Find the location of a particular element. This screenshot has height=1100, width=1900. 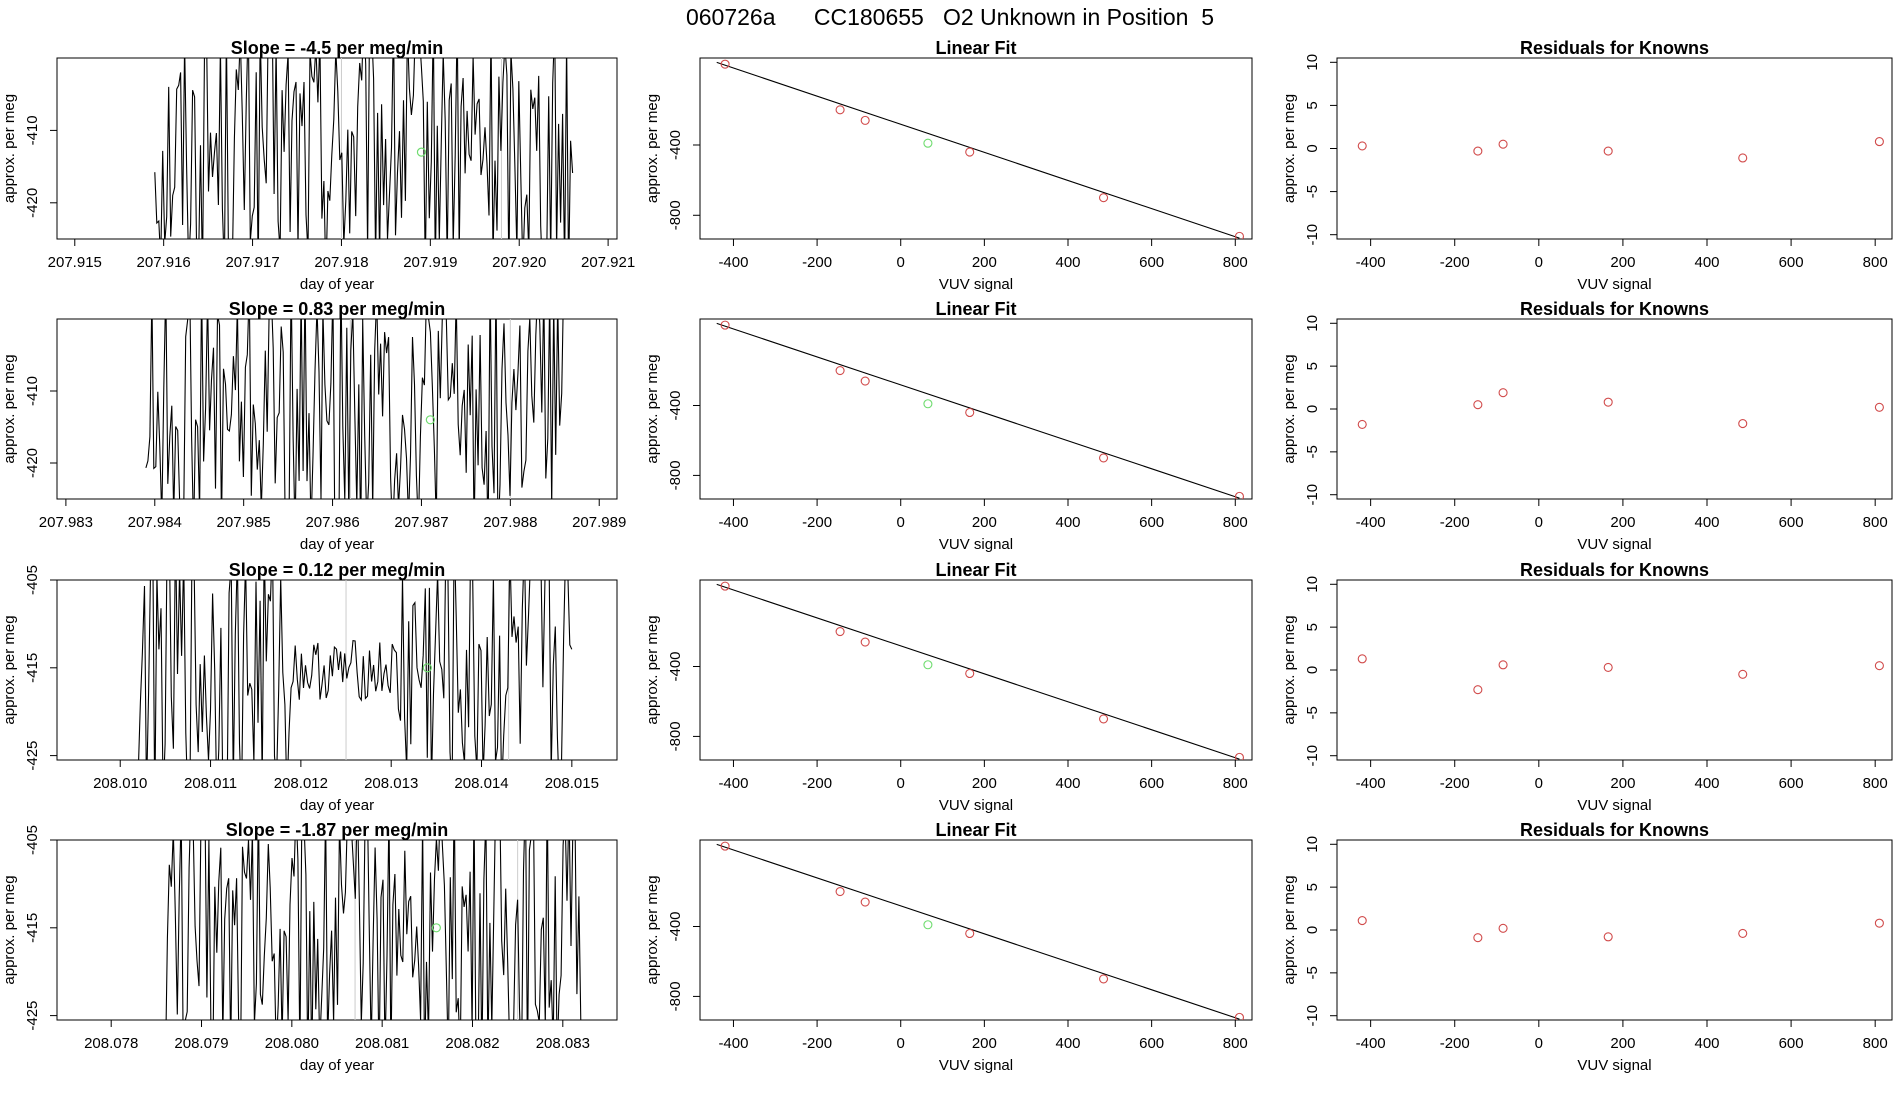

y-tick-label: -410 is located at coordinates (32, 130).